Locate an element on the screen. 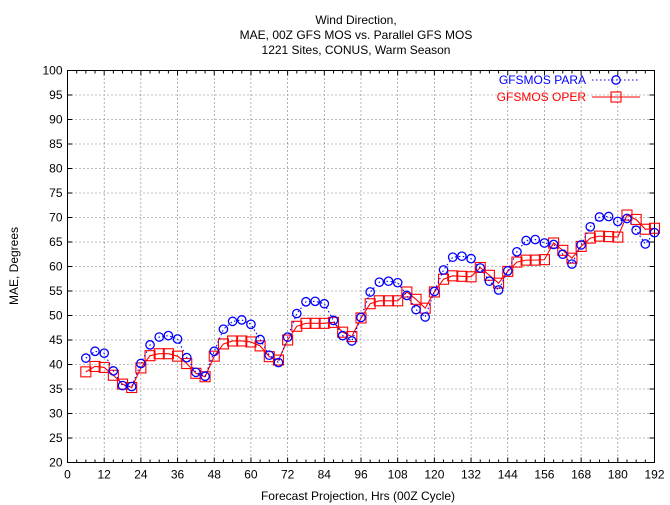  legend-marker-sample is located at coordinates (616, 80).